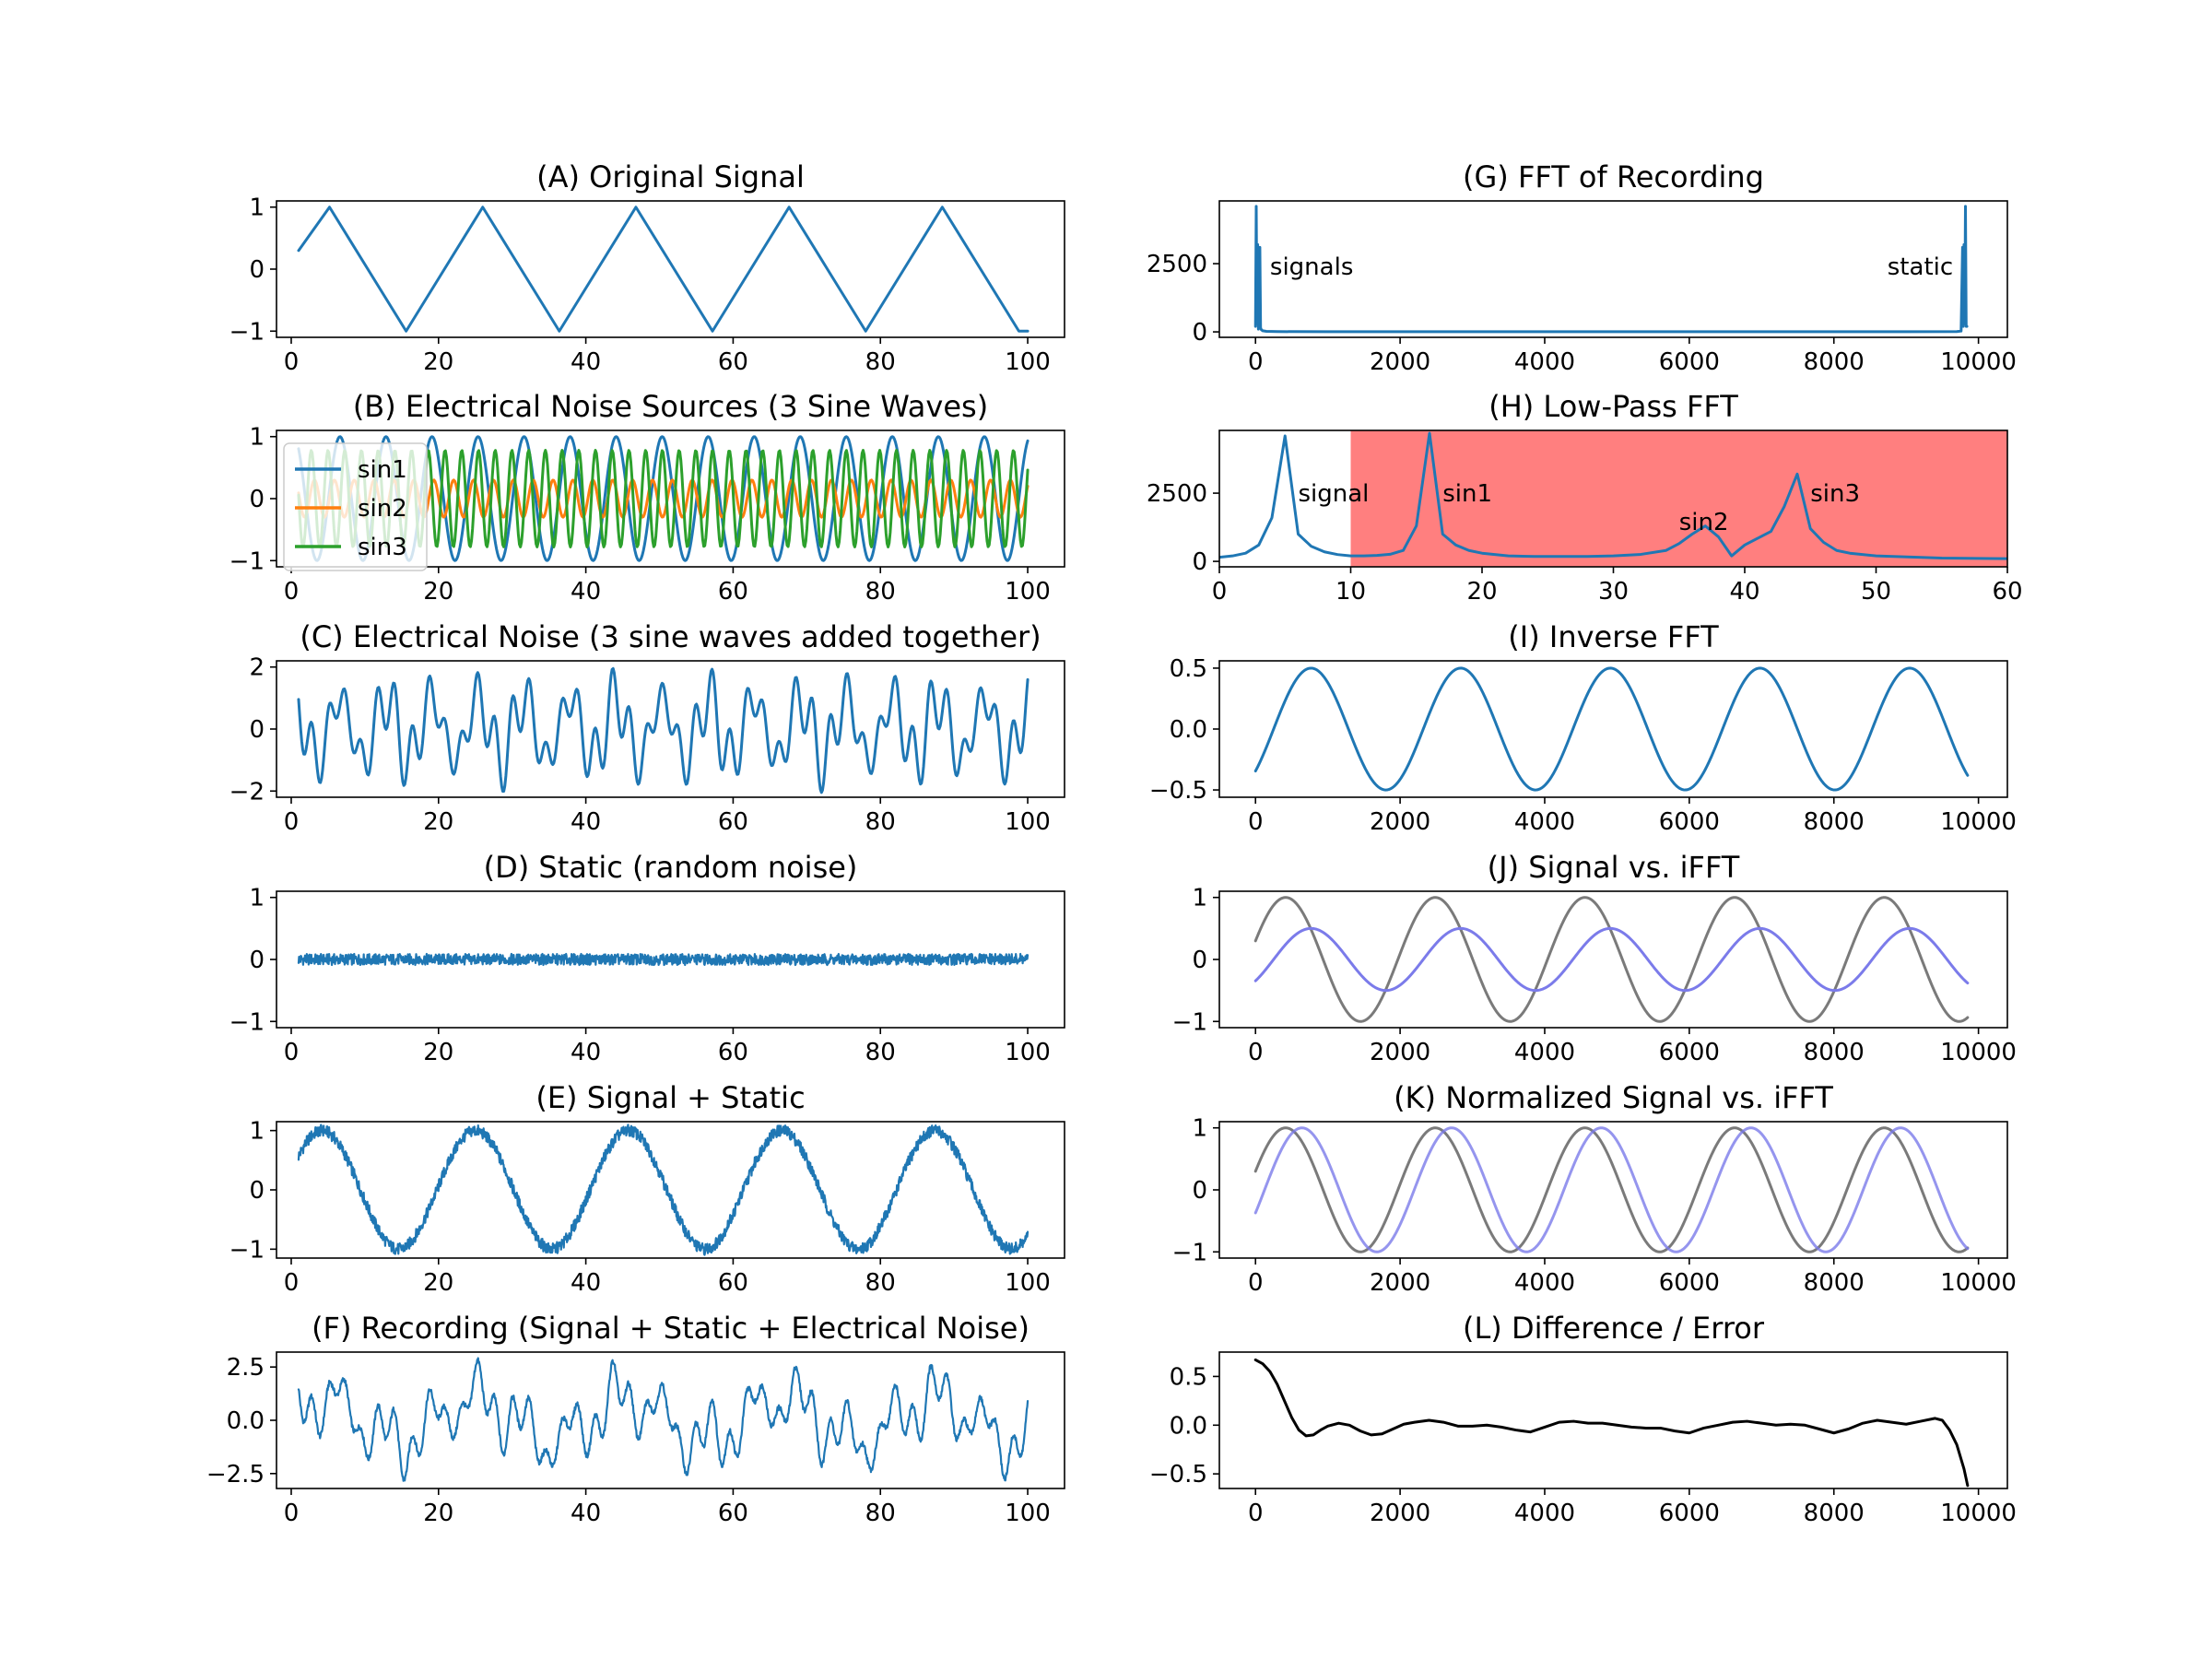 The width and height of the screenshot is (2212, 1659). Describe the element at coordinates (1920, 267) in the screenshot. I see `annotation: static` at that location.